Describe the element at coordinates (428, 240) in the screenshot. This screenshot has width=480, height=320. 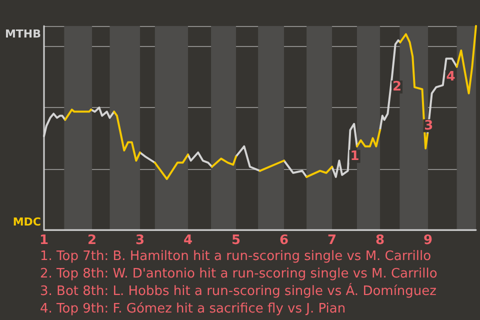
I see `x-tick-label: 9` at that location.